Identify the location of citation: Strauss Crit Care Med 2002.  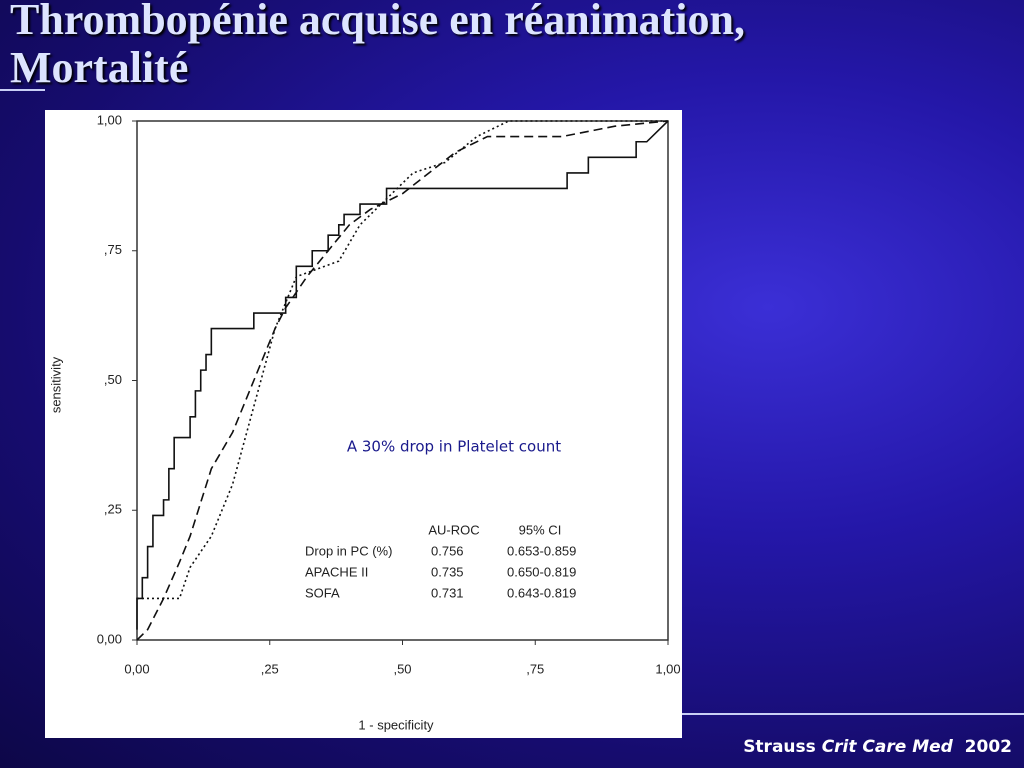
(877, 747).